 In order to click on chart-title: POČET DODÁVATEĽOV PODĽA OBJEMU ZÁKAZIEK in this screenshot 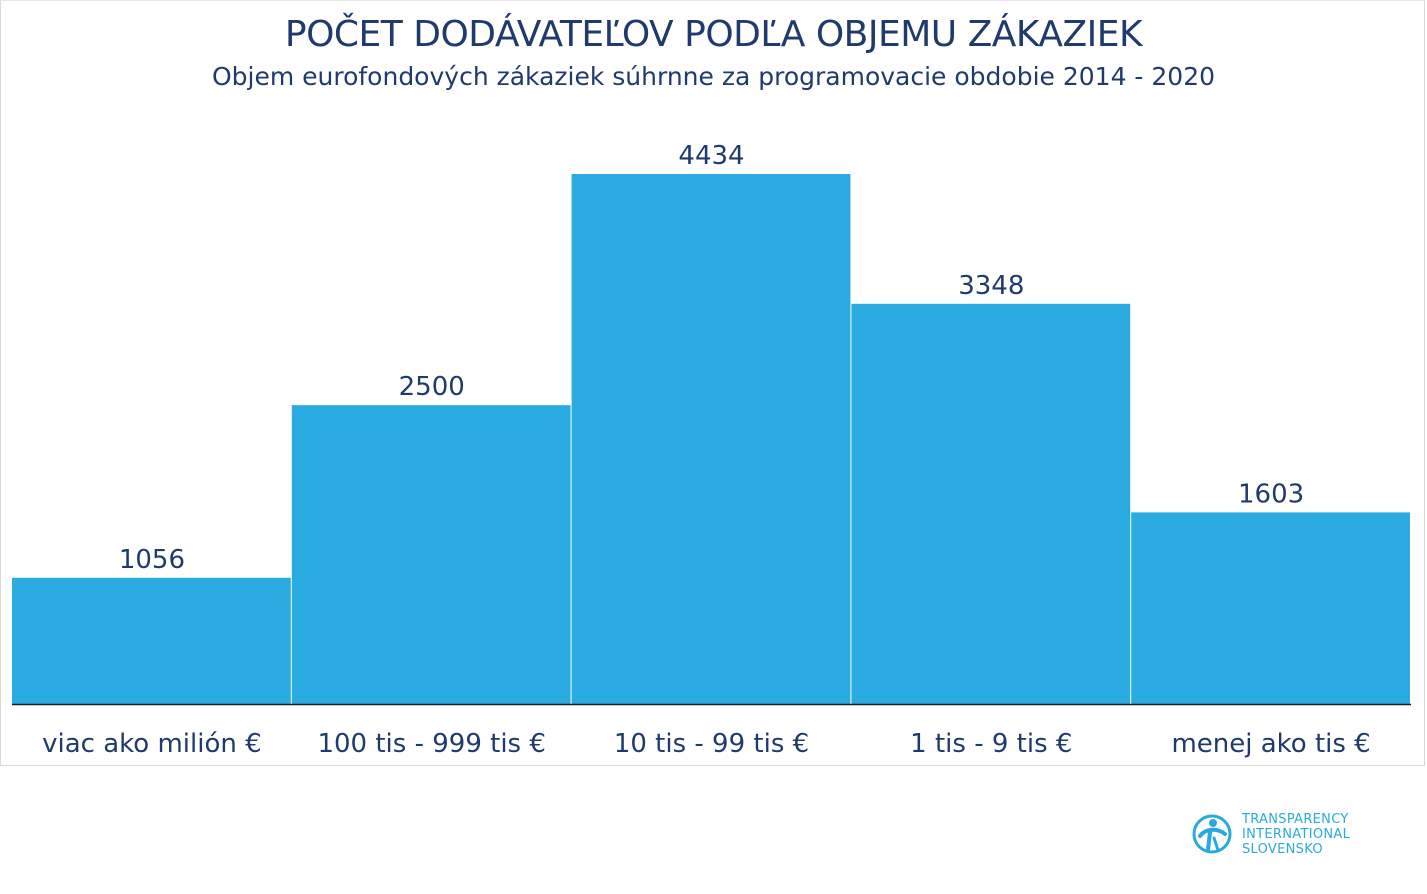, I will do `click(713, 34)`.